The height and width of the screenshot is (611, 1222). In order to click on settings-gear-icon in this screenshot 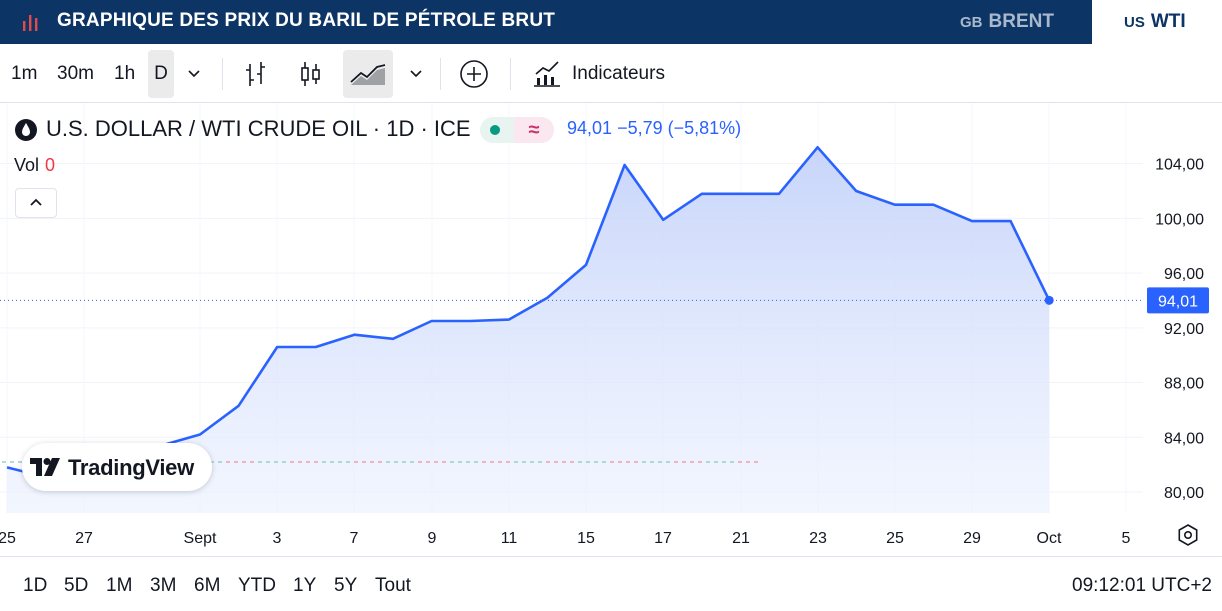, I will do `click(1188, 535)`.